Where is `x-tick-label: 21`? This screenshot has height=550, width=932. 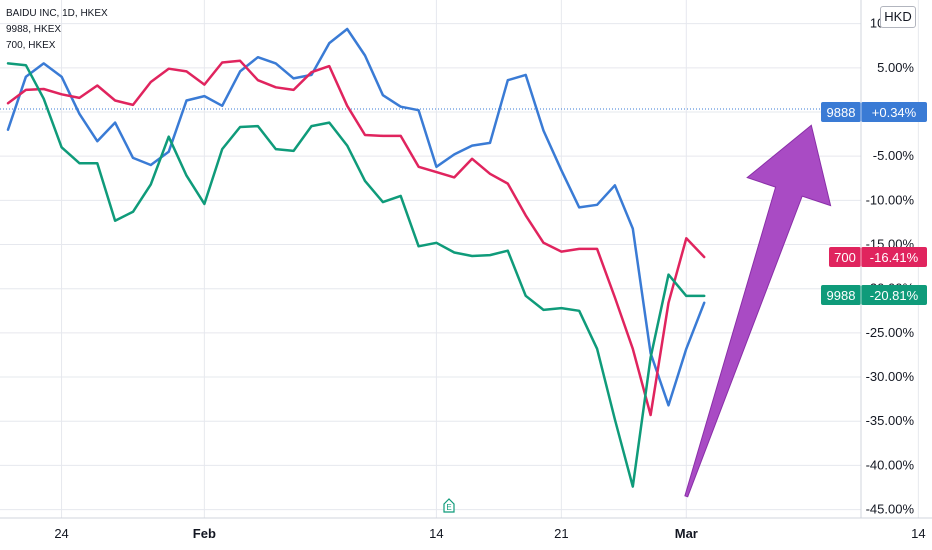 x-tick-label: 21 is located at coordinates (561, 533).